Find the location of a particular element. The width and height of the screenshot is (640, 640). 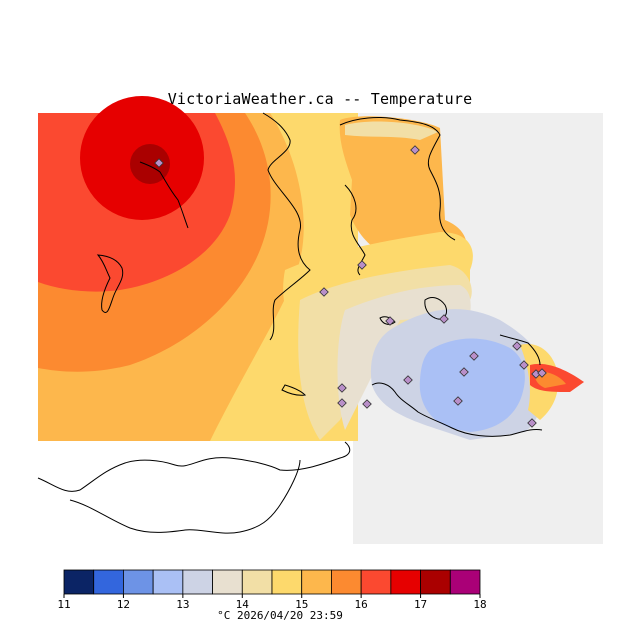

island-north-inlet is located at coordinates (164, 195).